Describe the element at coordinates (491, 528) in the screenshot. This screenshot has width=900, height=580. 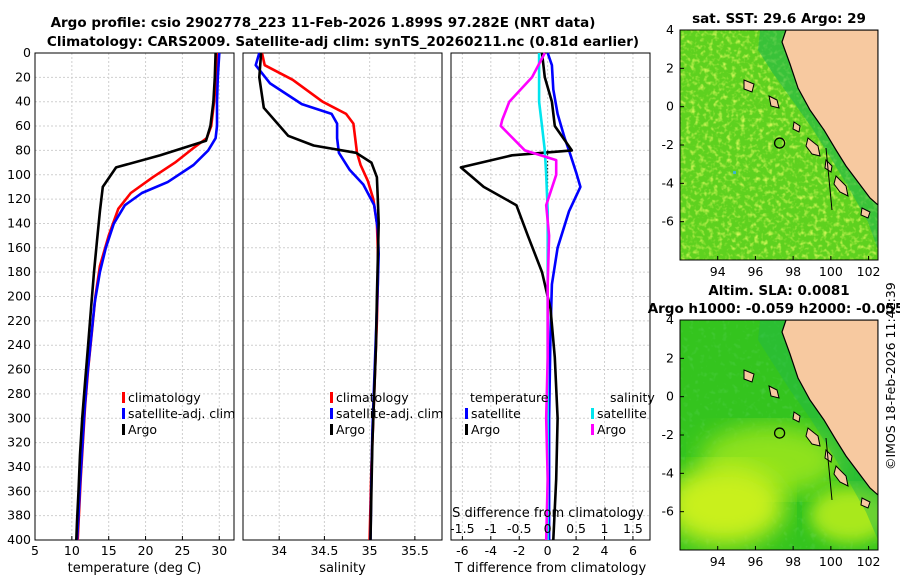
I see `secondary-tick-label: -1` at that location.